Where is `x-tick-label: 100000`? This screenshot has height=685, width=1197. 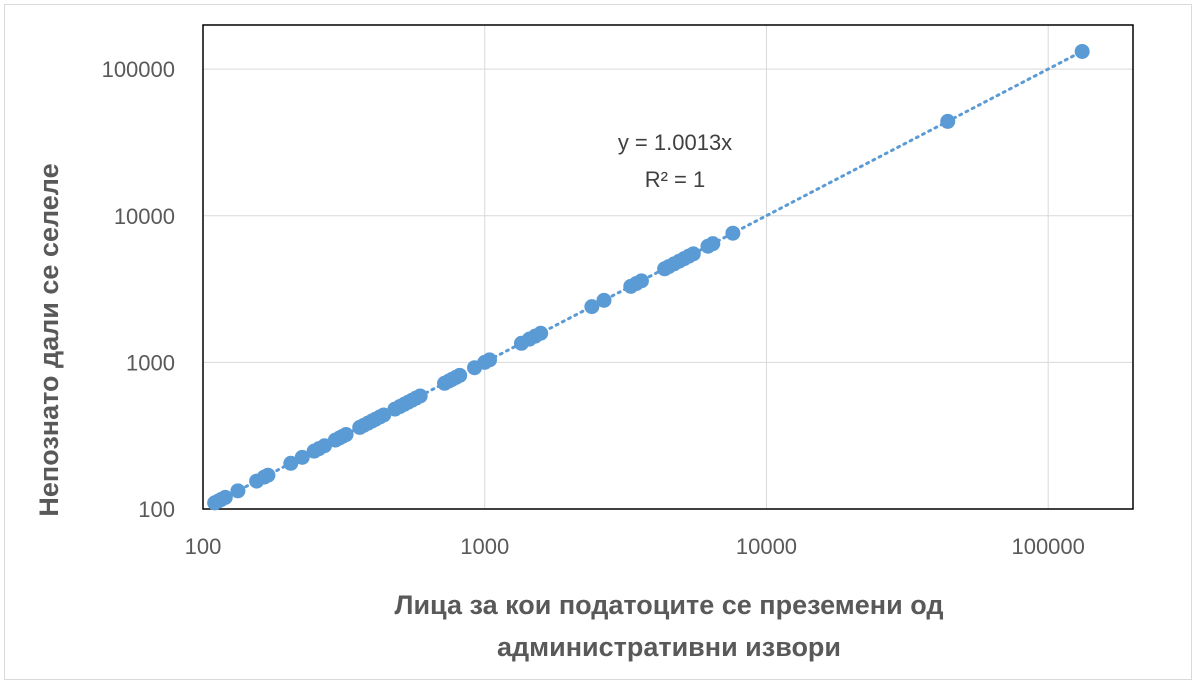
x-tick-label: 100000 is located at coordinates (1047, 546).